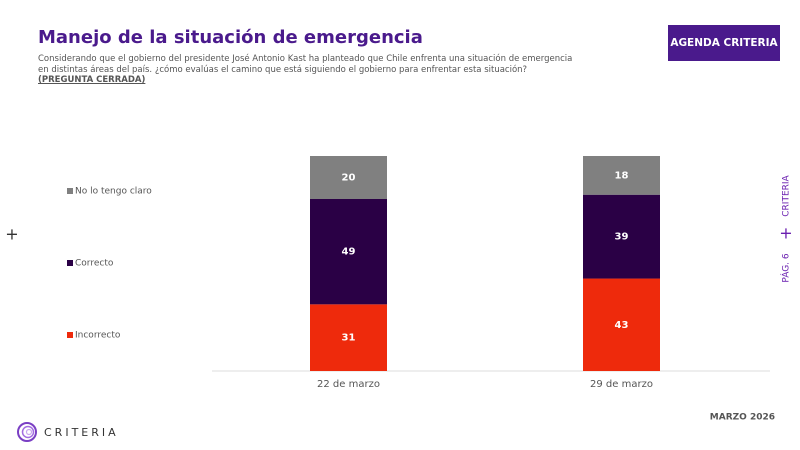  What do you see at coordinates (787, 195) in the screenshot?
I see `side-brand: CRITERIA` at bounding box center [787, 195].